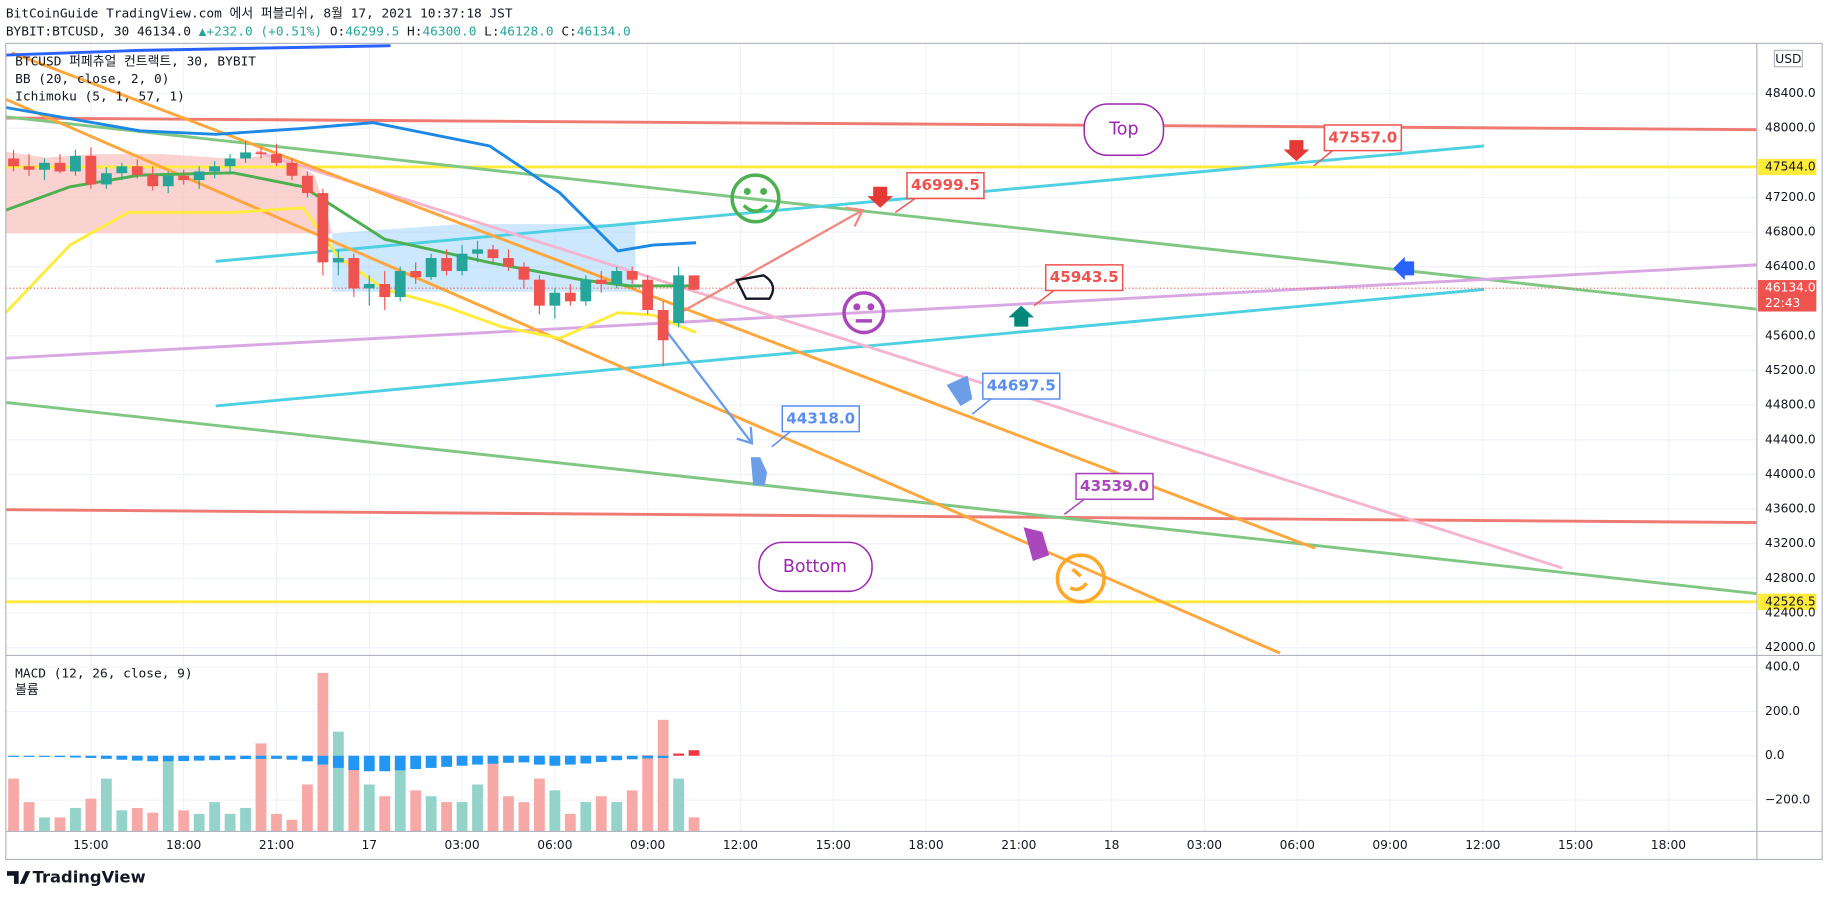  Describe the element at coordinates (67, 31) in the screenshot. I see `symbol: BYBIT:BTCUSD, 30` at that location.